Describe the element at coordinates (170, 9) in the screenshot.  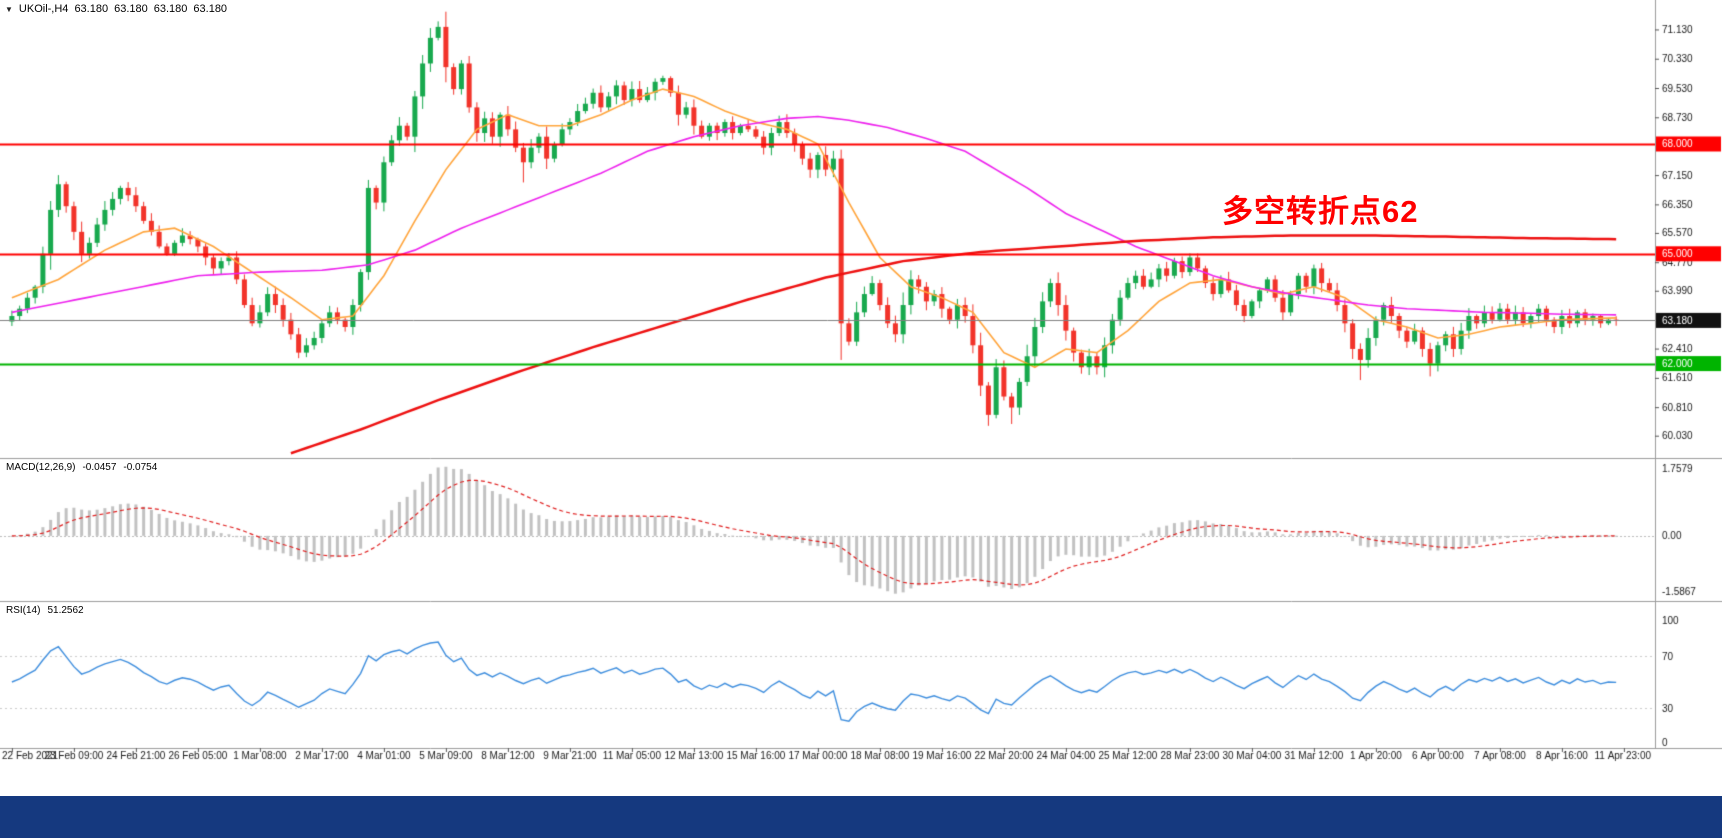
I see `ohlc-low: 63.180` at that location.